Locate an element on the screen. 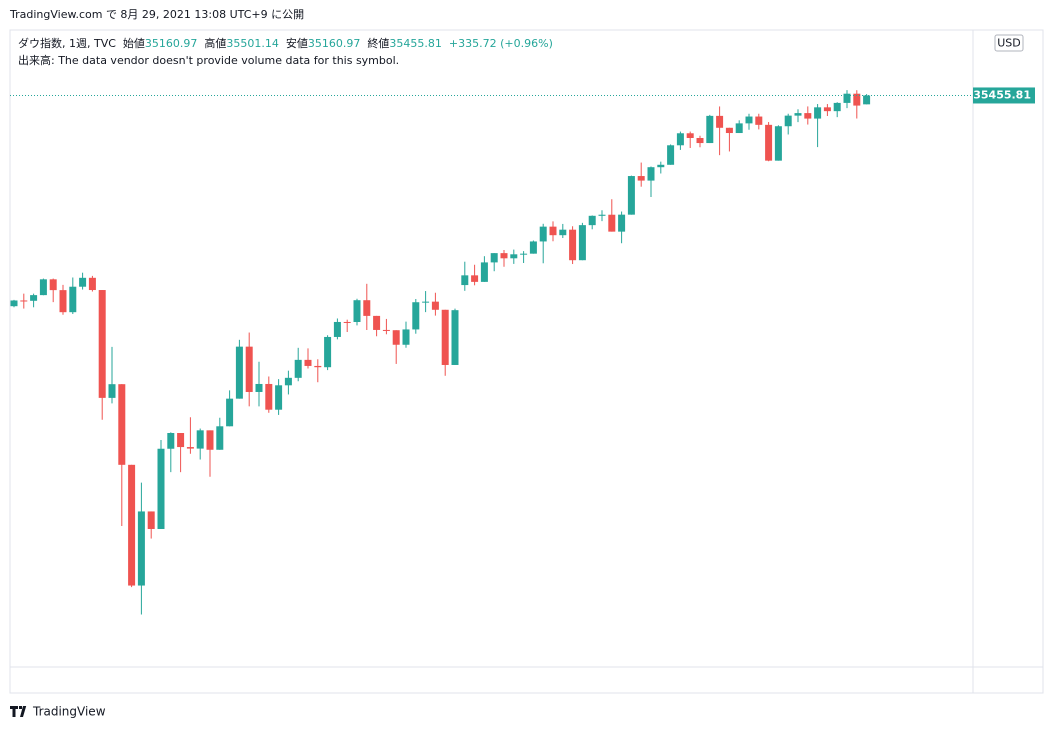 The image size is (1053, 730). symbol: ダウ指数, 1週, TVC is located at coordinates (67, 43).